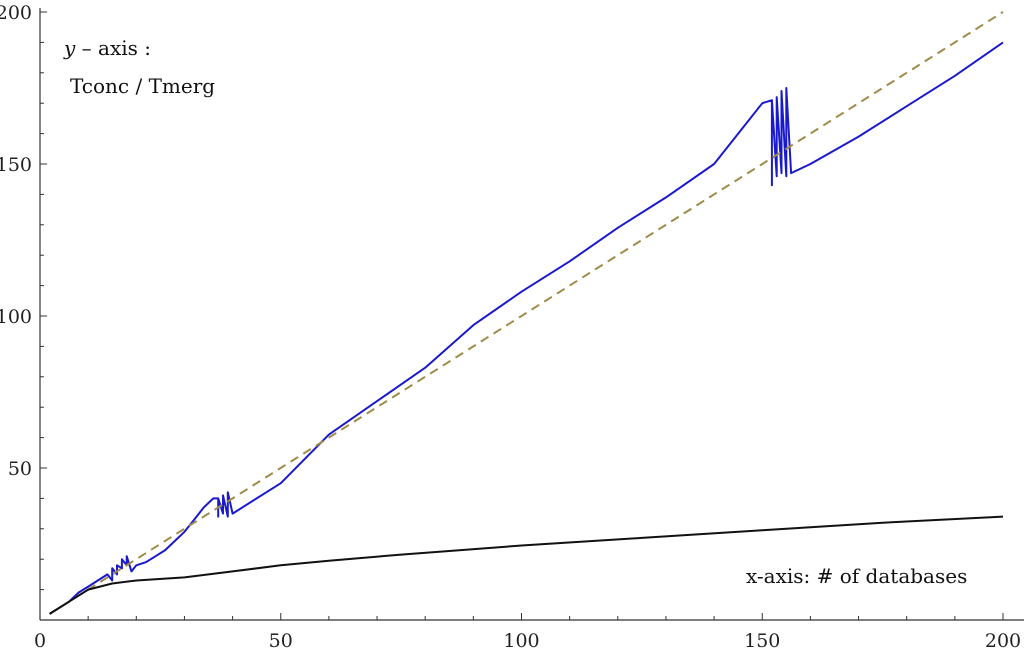  I want to click on x-tick-label: 50, so click(281, 641).